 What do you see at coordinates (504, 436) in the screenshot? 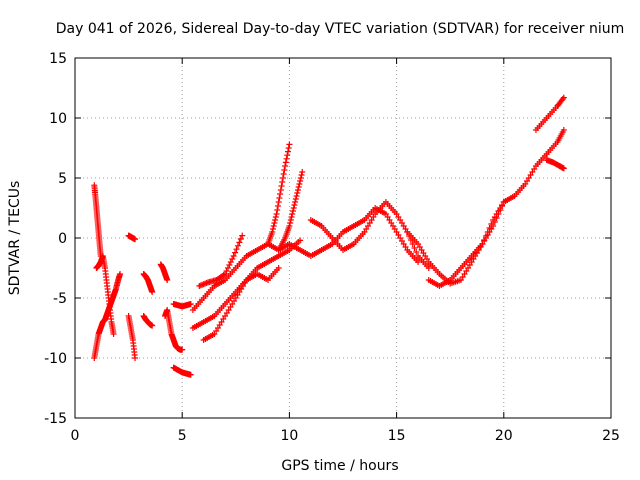
I see `x-tick-label: 20` at bounding box center [504, 436].